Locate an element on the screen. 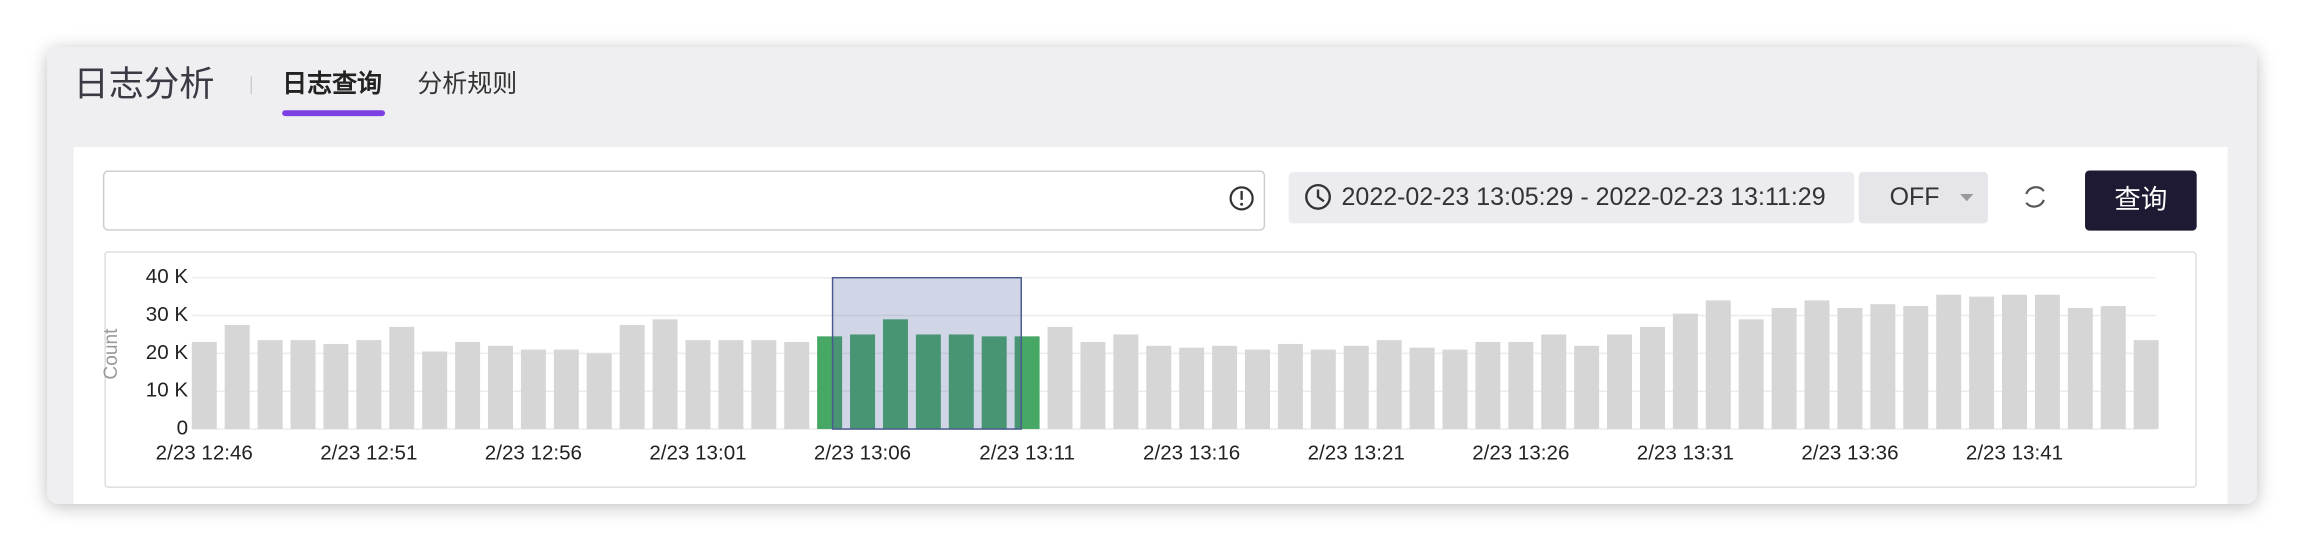 The image size is (2304, 551). x-tick-label: 2/23 13:21 is located at coordinates (1356, 452).